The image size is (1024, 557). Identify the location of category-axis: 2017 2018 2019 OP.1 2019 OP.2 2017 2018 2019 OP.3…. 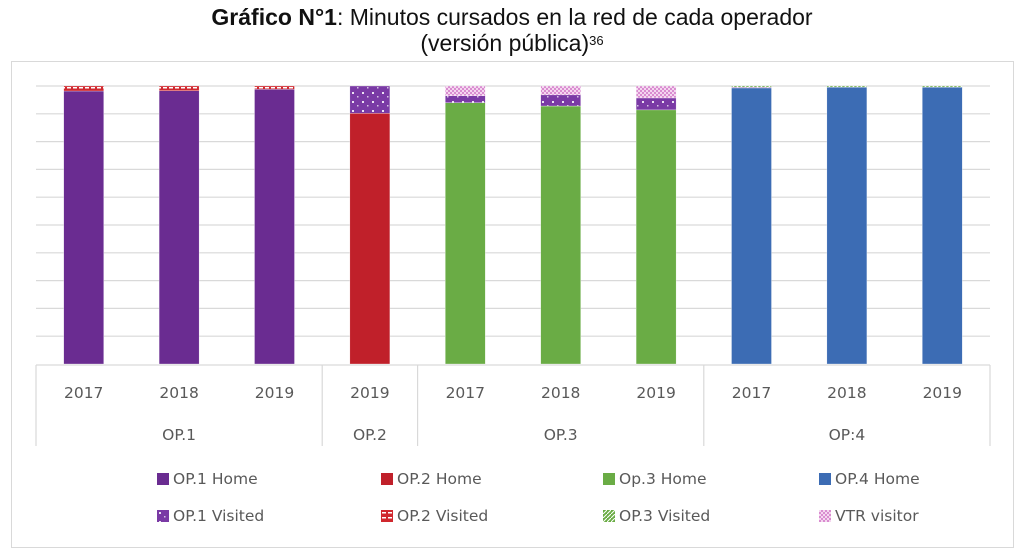
(513, 405).